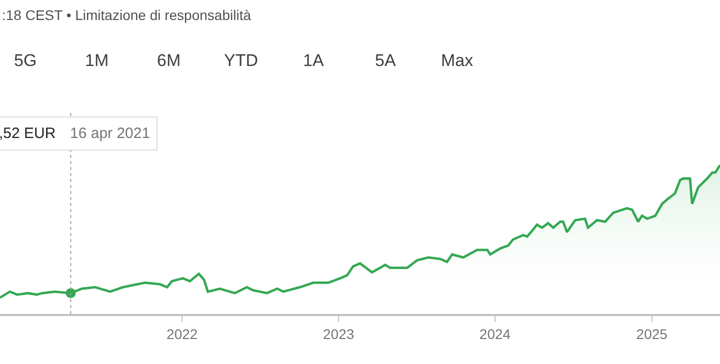  I want to click on text: 5A, so click(385, 60).